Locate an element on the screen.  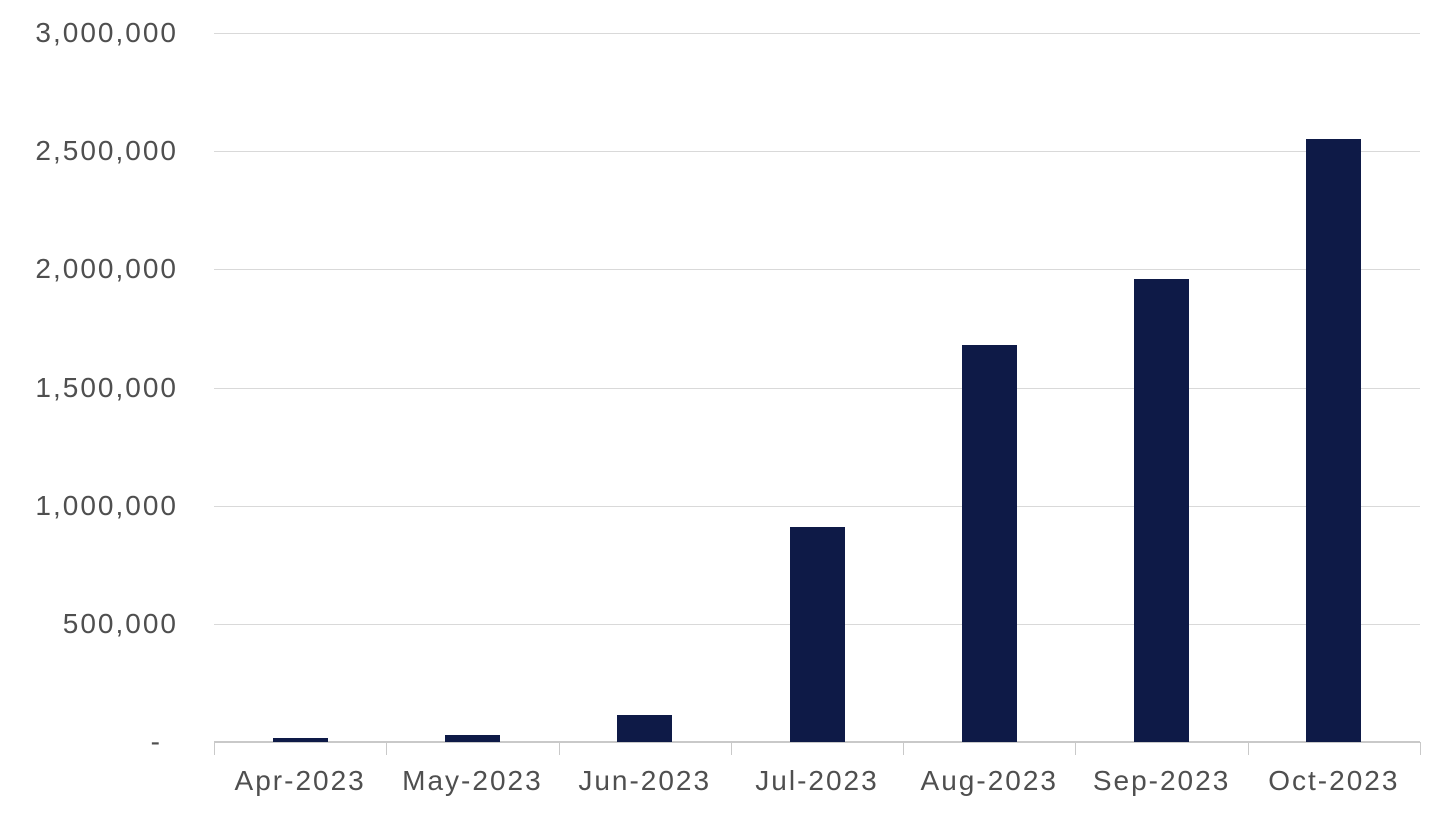
y-axis-label: 2,000,000 is located at coordinates (106, 269).